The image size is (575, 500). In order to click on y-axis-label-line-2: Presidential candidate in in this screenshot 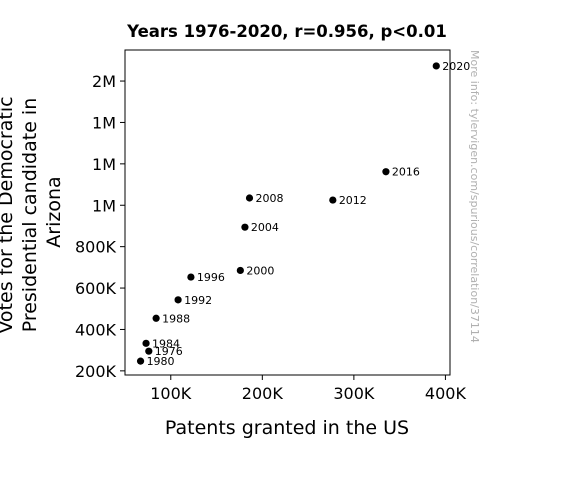, I will do `click(30, 215)`.